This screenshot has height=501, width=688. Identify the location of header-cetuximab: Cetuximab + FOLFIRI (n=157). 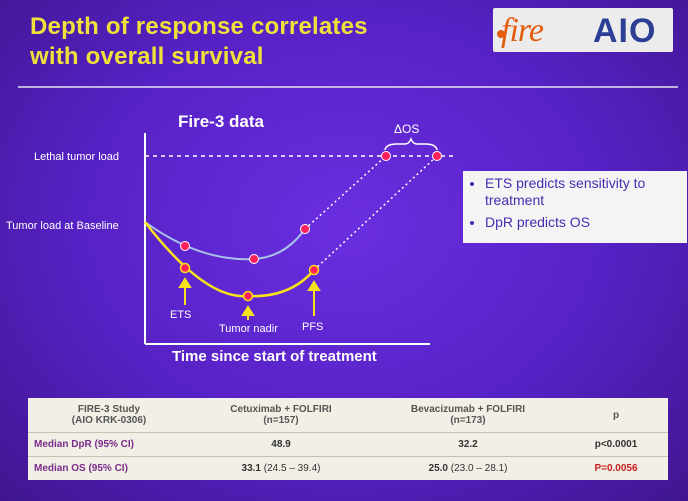
(281, 415).